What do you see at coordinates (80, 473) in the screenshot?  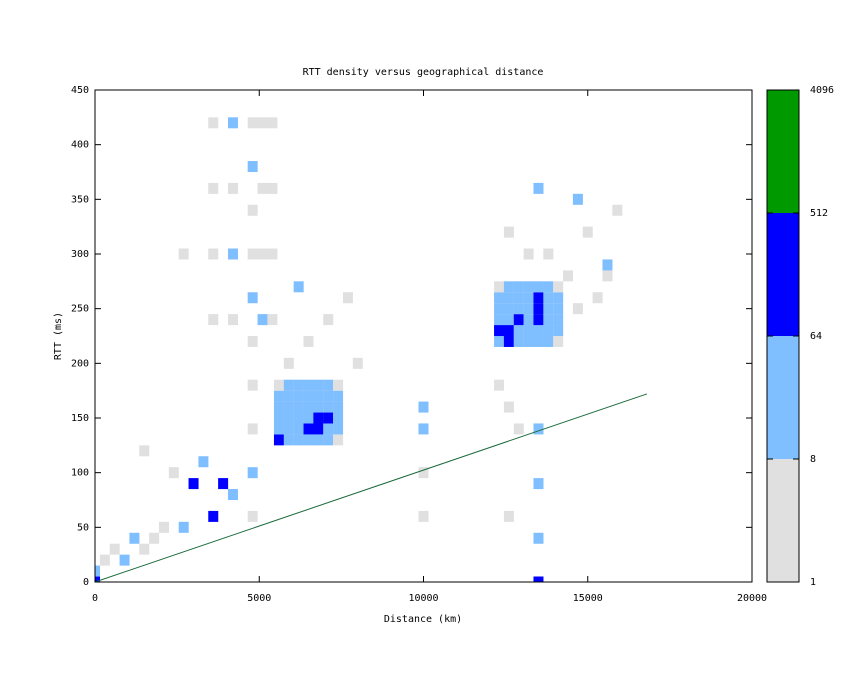 I see `y-tick-label: 100` at bounding box center [80, 473].